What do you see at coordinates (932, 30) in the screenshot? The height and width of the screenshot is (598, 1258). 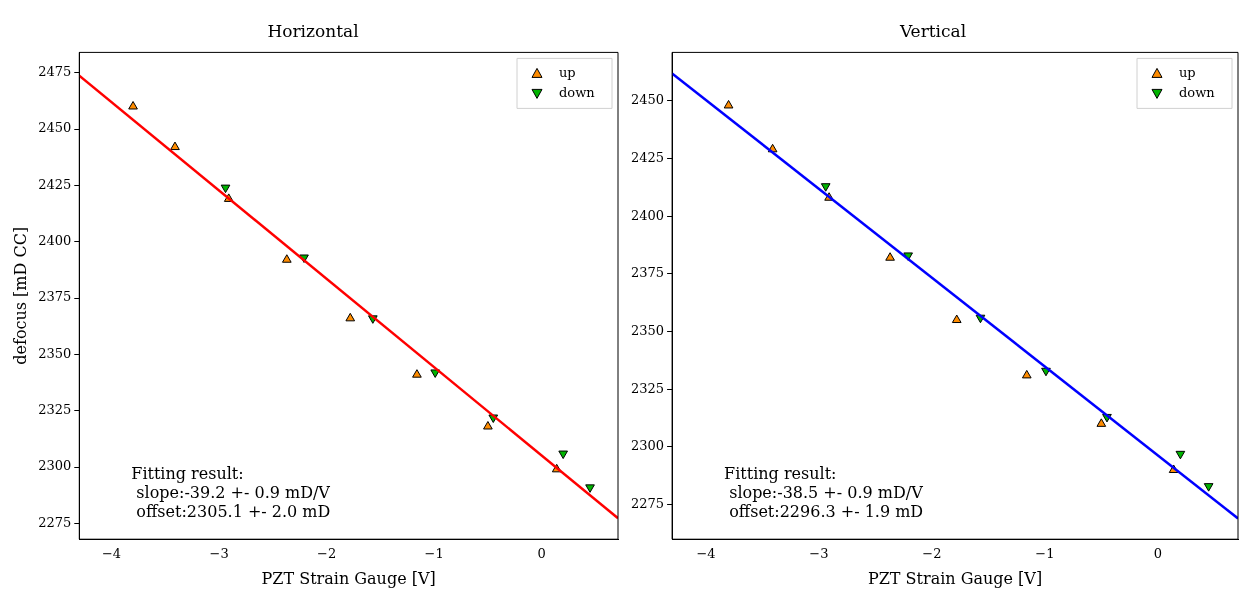 I see `chart-title: Vertical` at bounding box center [932, 30].